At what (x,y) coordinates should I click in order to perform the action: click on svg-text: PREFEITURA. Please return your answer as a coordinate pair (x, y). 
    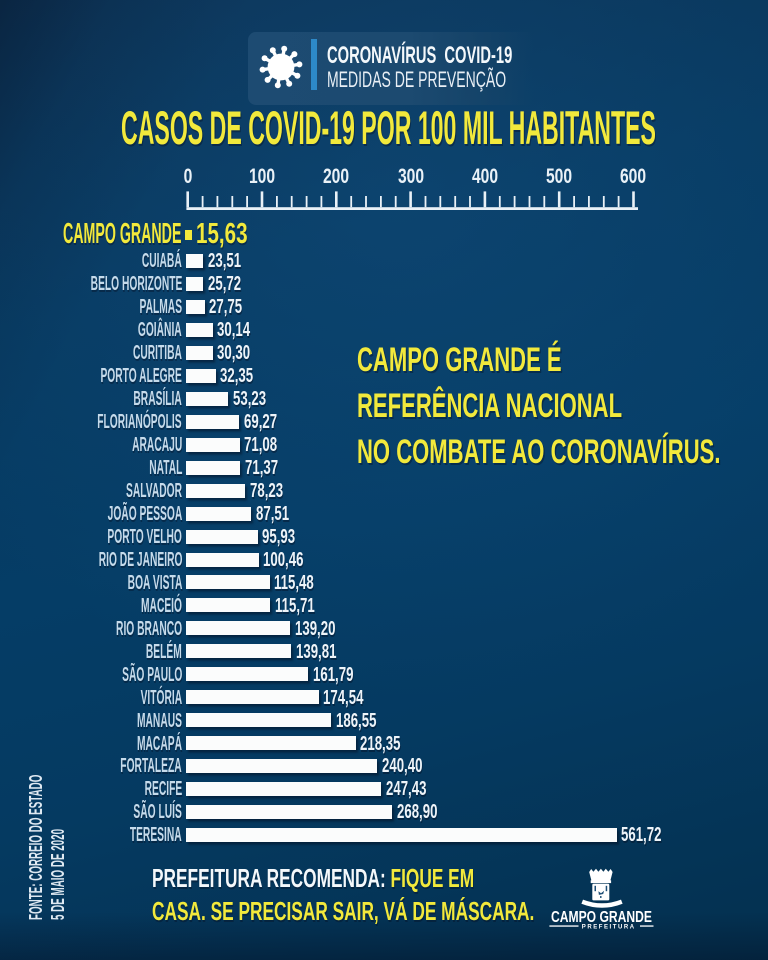
    Looking at the image, I should click on (609, 928).